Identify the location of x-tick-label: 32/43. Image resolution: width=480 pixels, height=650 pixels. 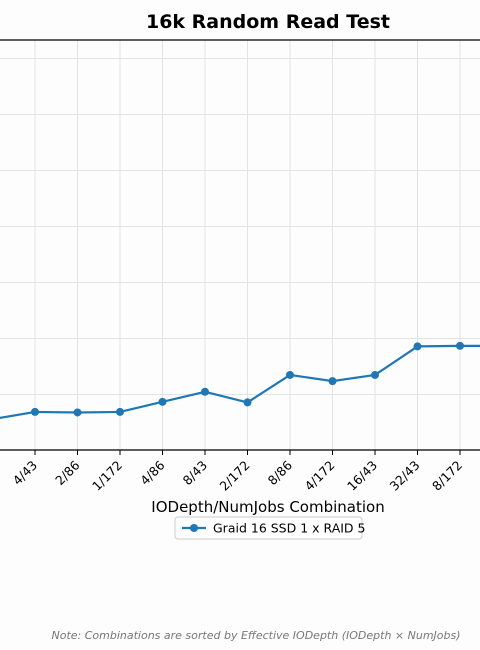
(405, 476).